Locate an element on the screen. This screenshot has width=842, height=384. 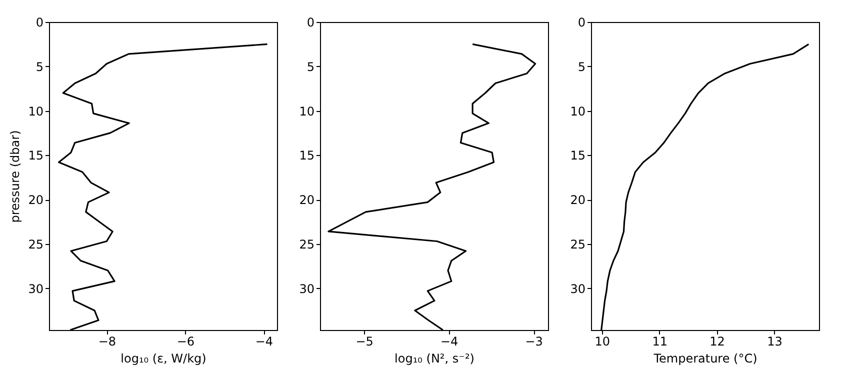
x-tick-label: 12 is located at coordinates (717, 341).